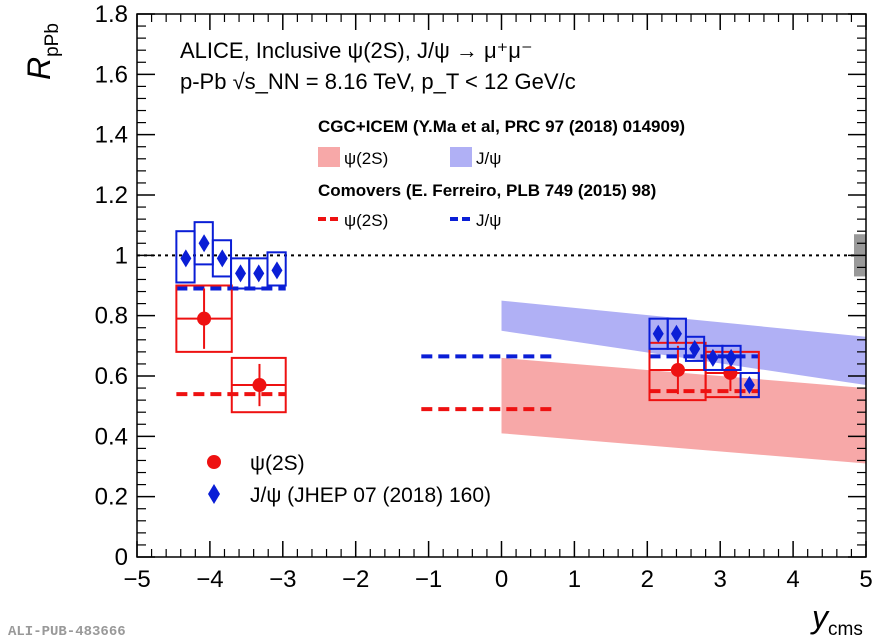 The width and height of the screenshot is (877, 641). Describe the element at coordinates (428, 579) in the screenshot. I see `x-tick-label: −1` at that location.